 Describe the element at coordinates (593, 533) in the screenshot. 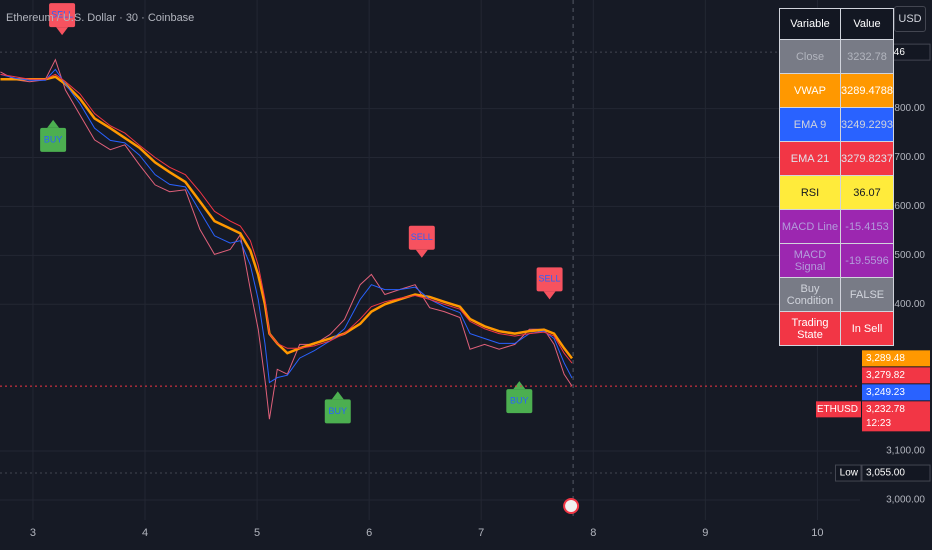

I see `x-tick-label: 8` at that location.